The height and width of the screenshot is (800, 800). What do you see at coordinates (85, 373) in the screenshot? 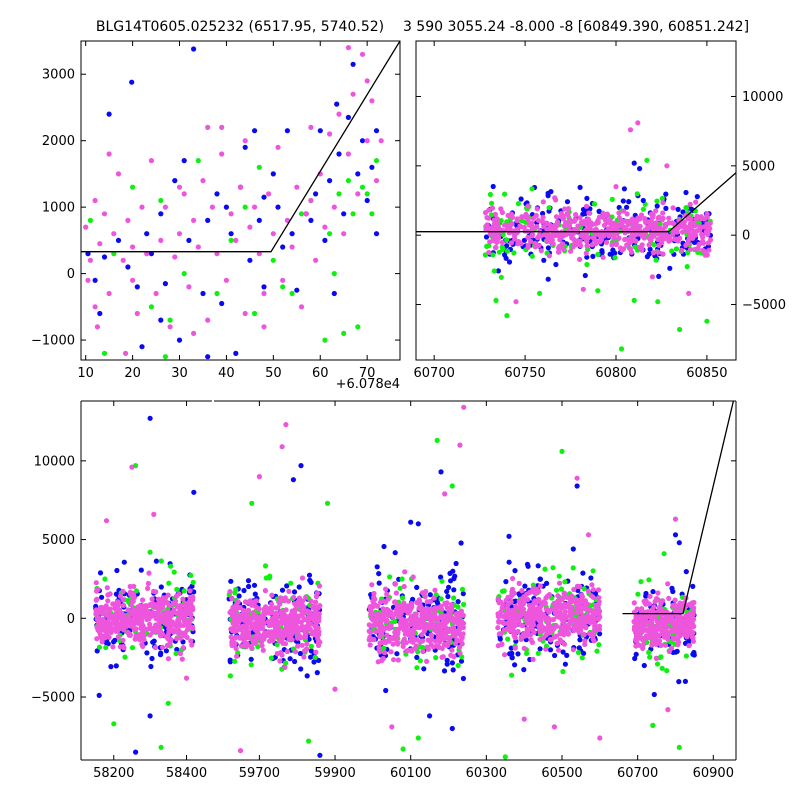
I see `x-tick-label: 10` at bounding box center [85, 373].